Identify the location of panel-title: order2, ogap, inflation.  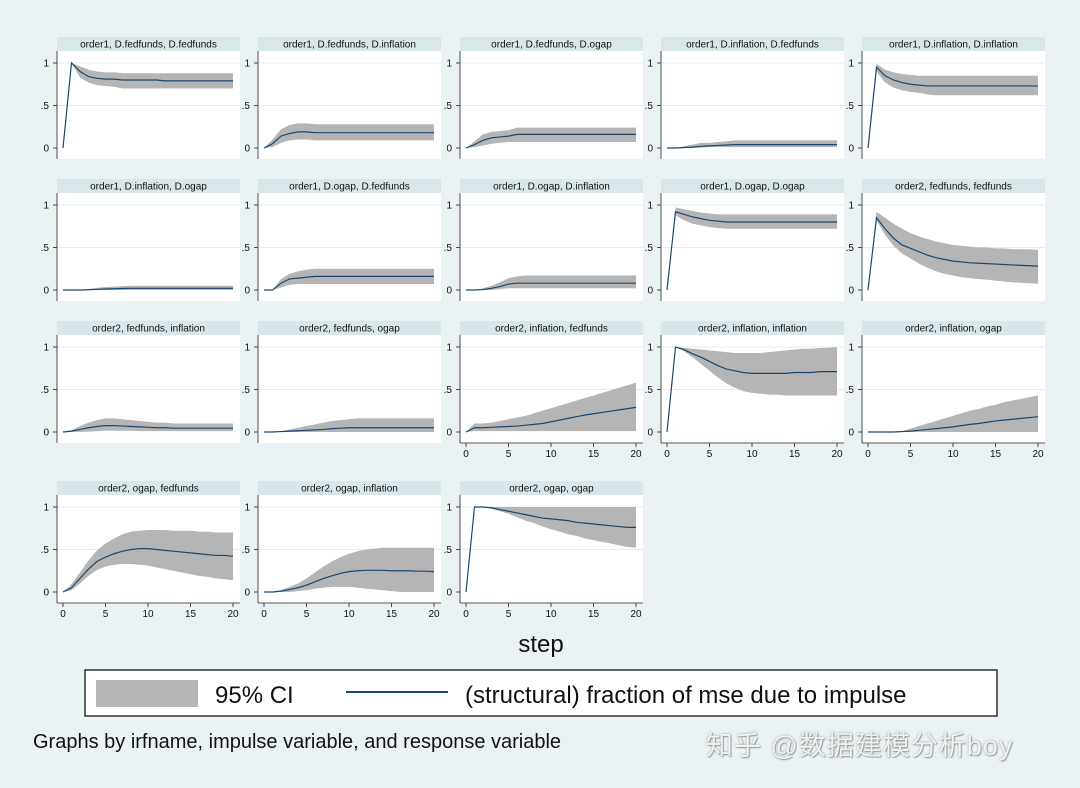
(349, 489).